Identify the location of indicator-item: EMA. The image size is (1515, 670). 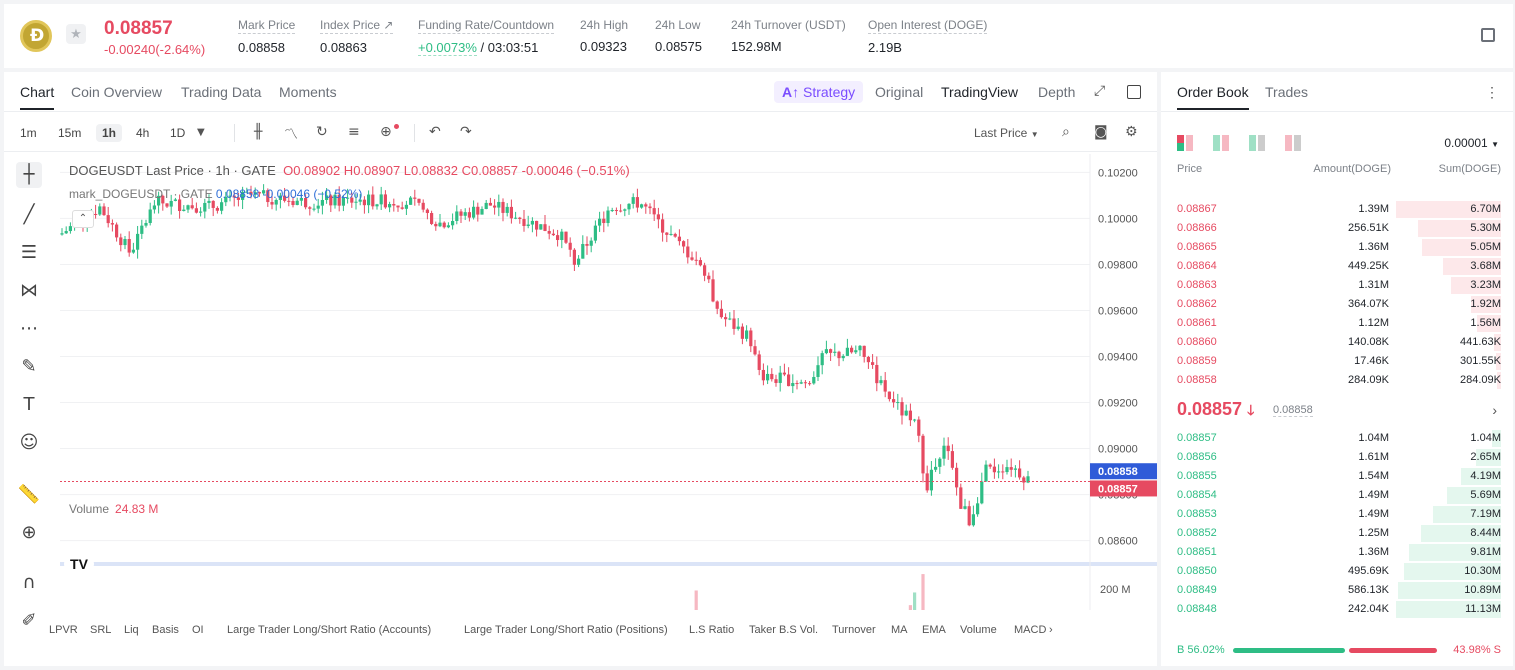
(934, 630).